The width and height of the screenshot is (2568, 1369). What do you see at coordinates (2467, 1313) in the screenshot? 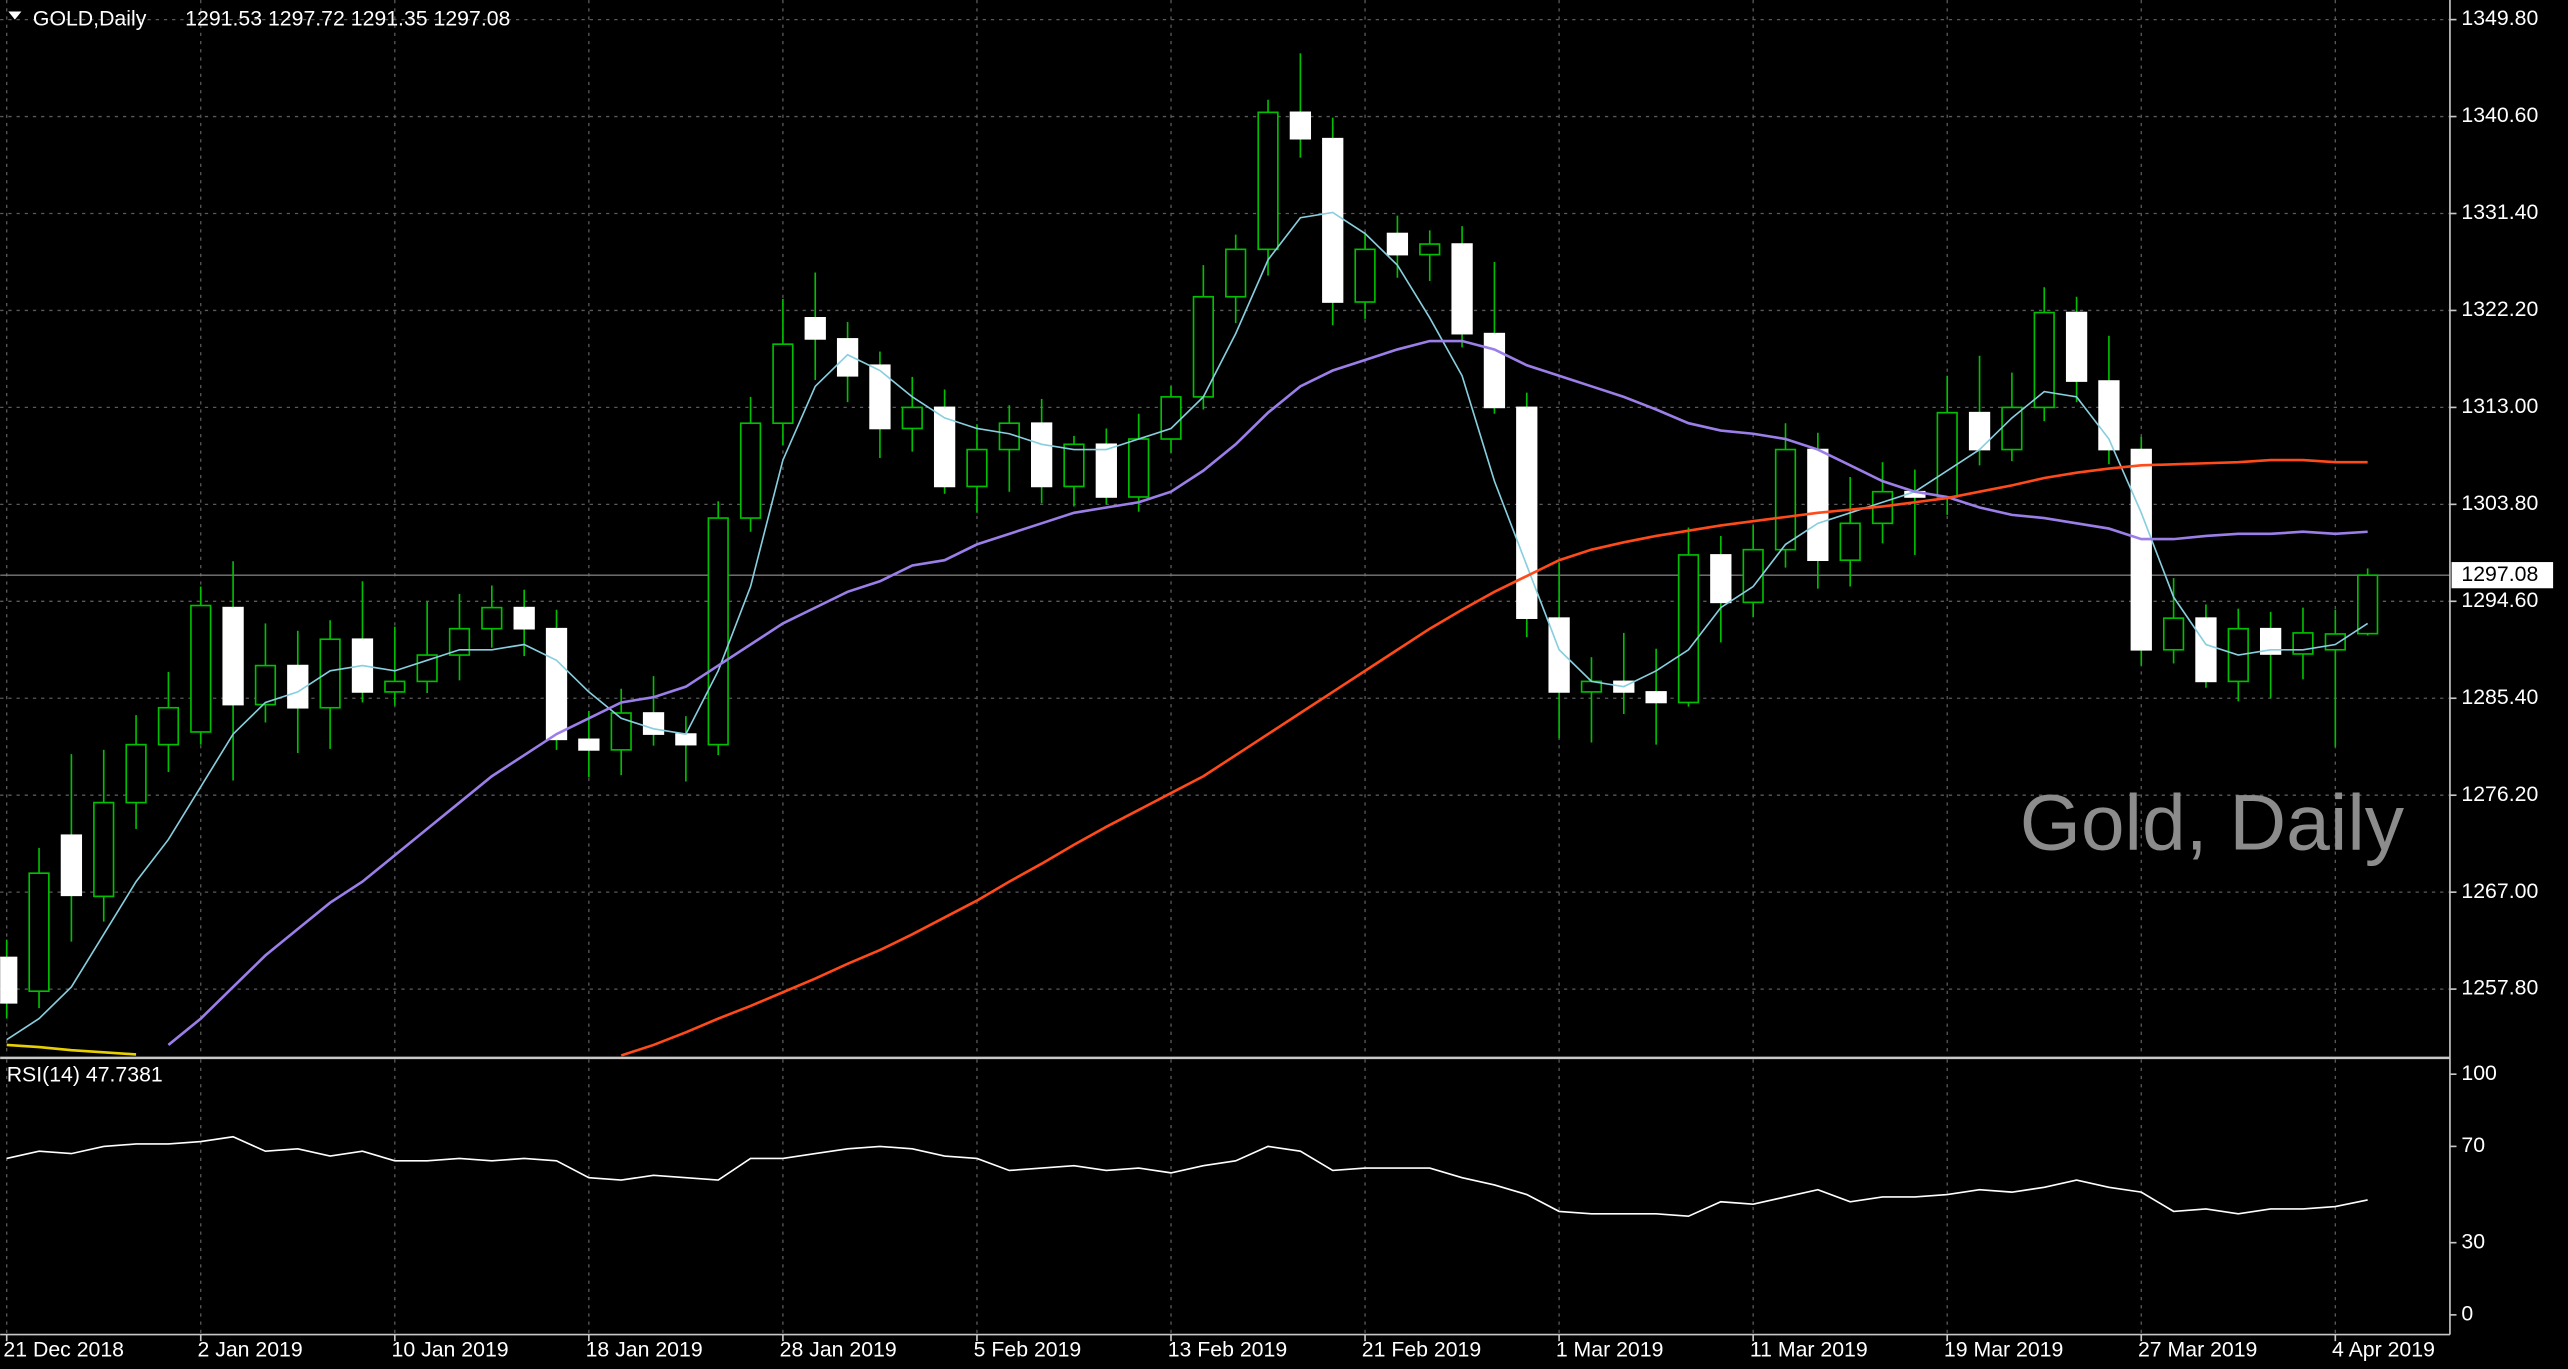
I see `y-tick-label: 0` at bounding box center [2467, 1313].